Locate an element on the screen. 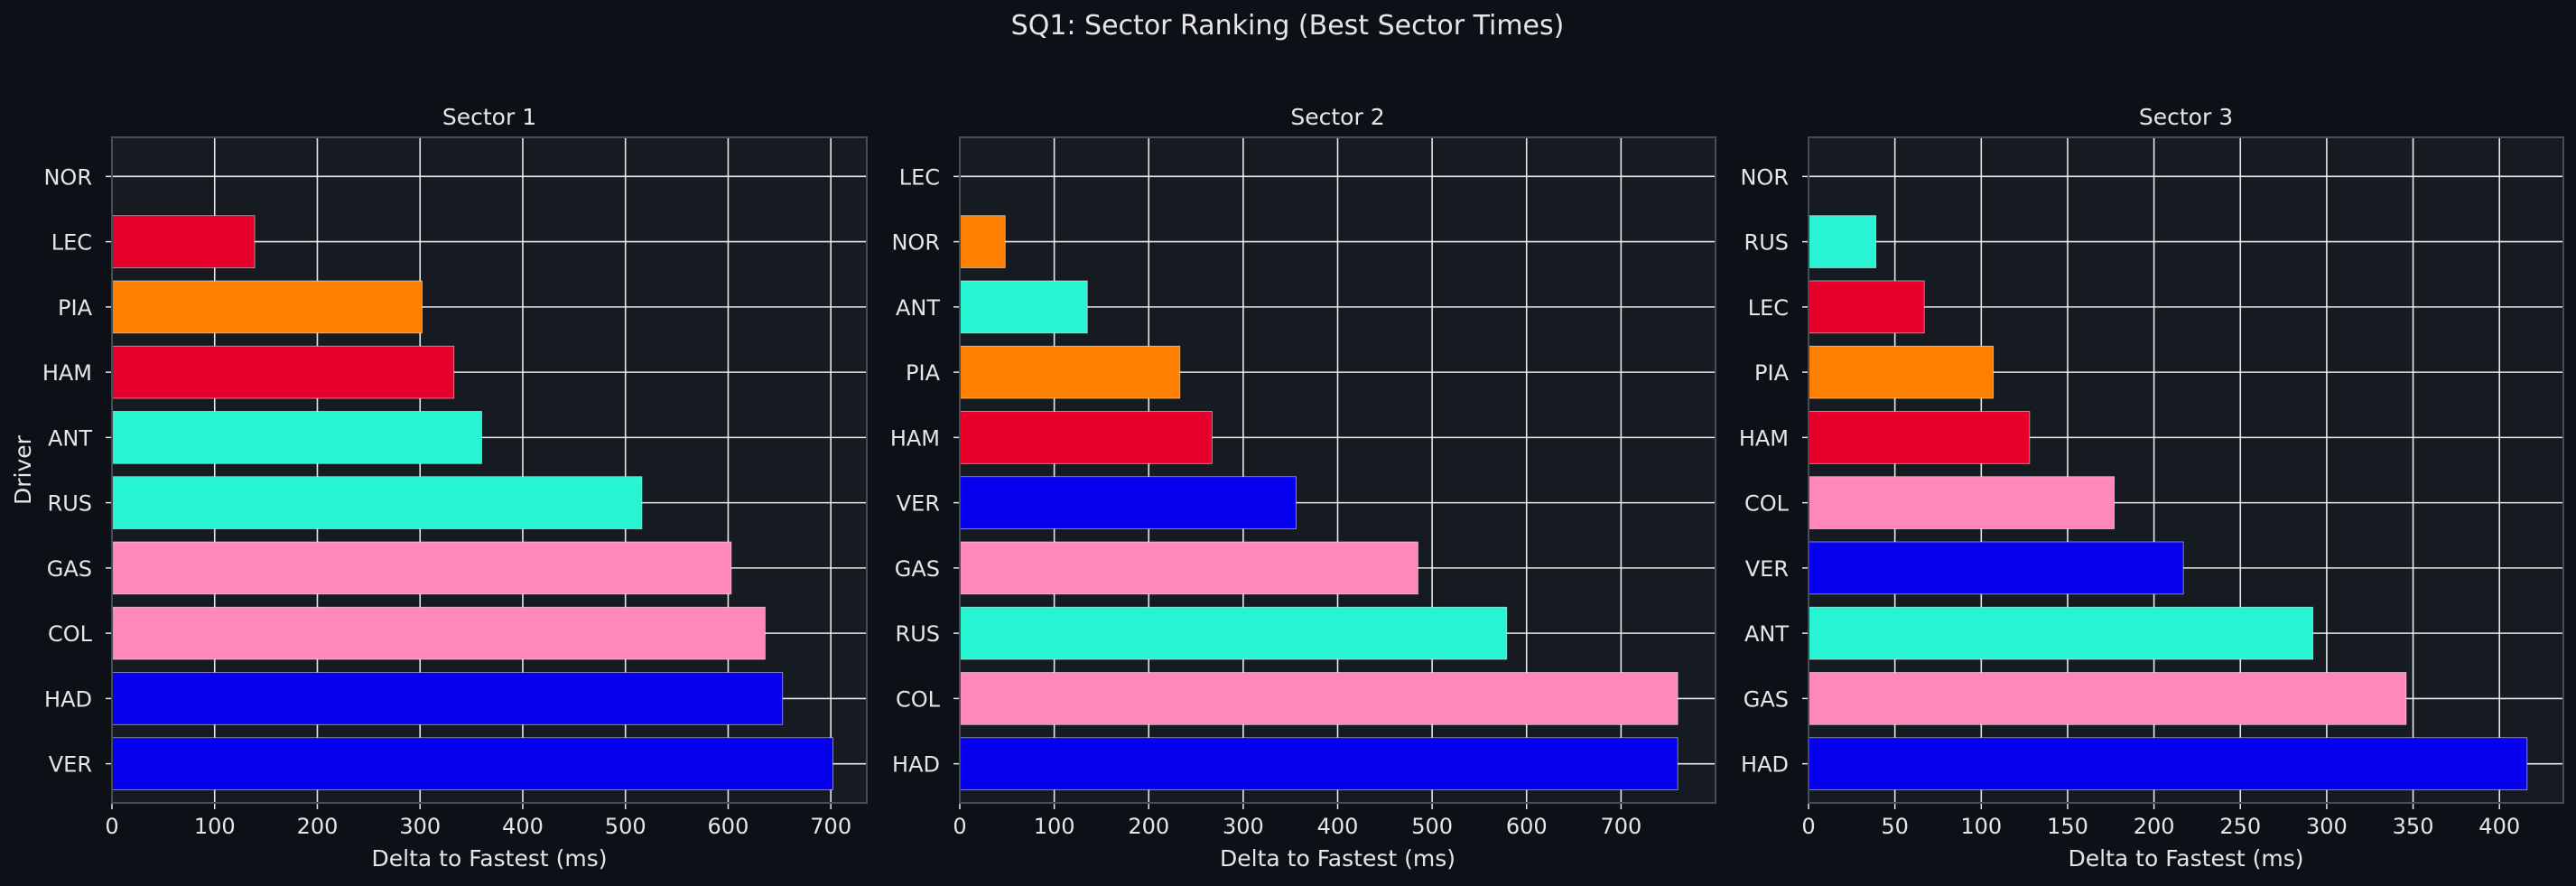  panel-title: Sector 2 is located at coordinates (1337, 117).